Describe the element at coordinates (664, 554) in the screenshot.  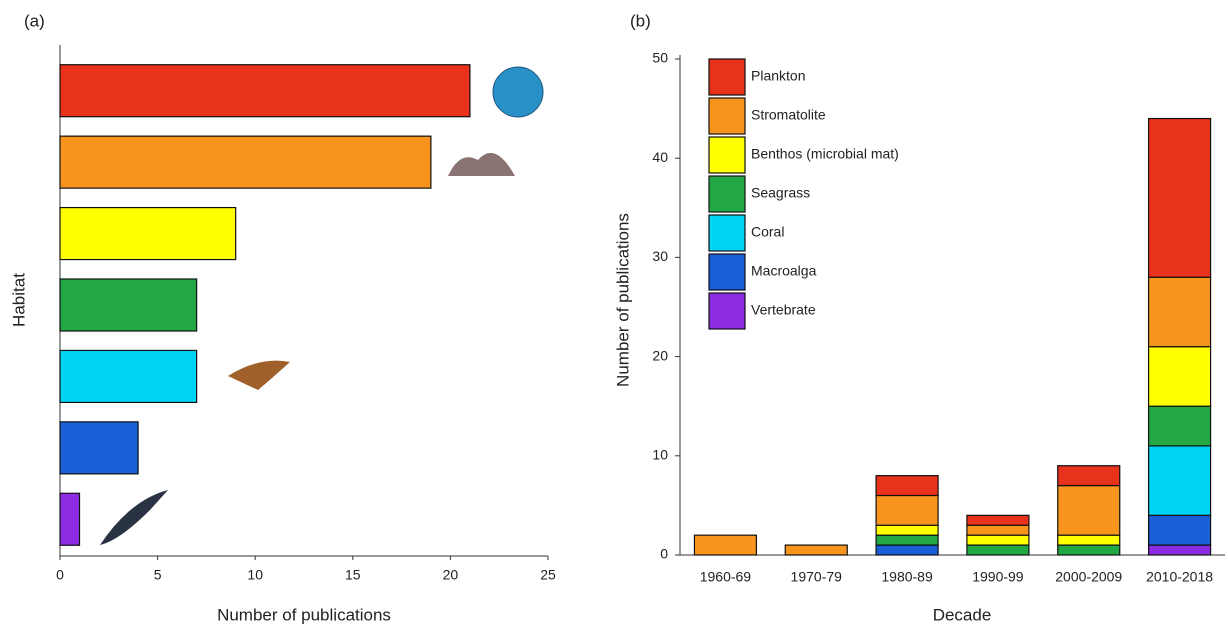
I see `y-tick-label: 0` at that location.